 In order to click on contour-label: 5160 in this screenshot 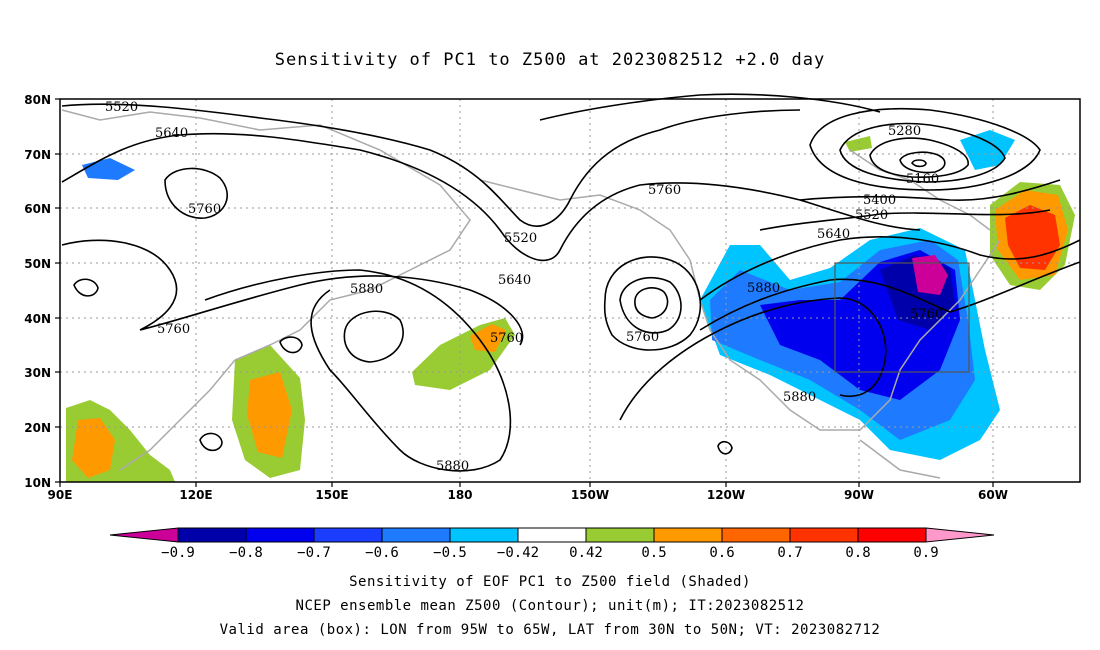, I will do `click(922, 179)`.